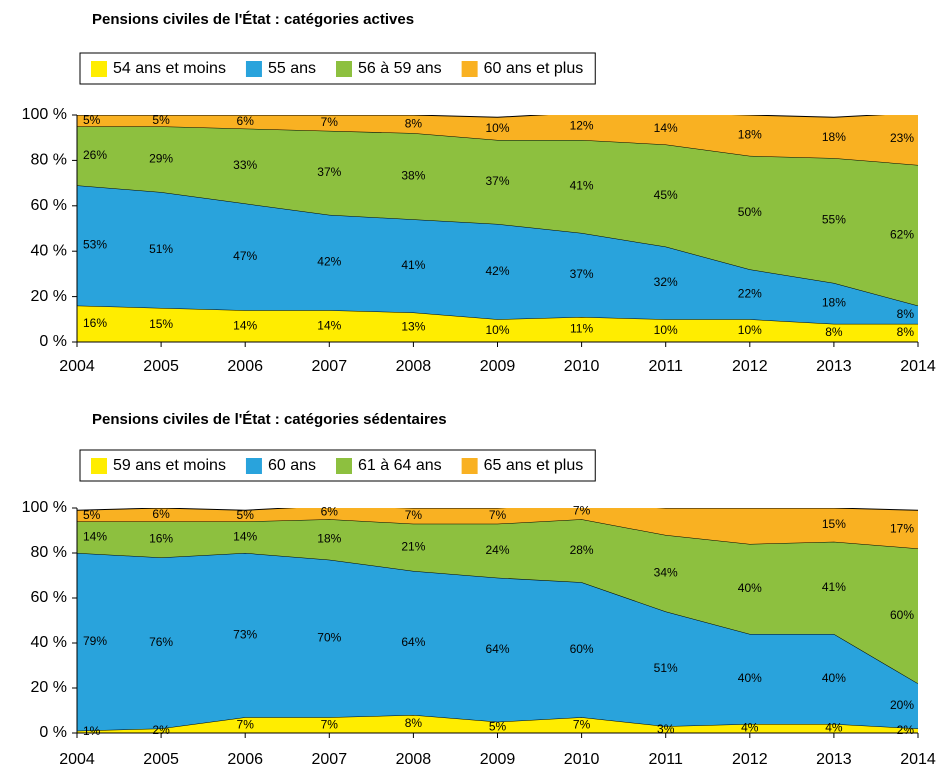 The image size is (948, 769). What do you see at coordinates (582, 550) in the screenshot?
I see `value-label: 28%` at bounding box center [582, 550].